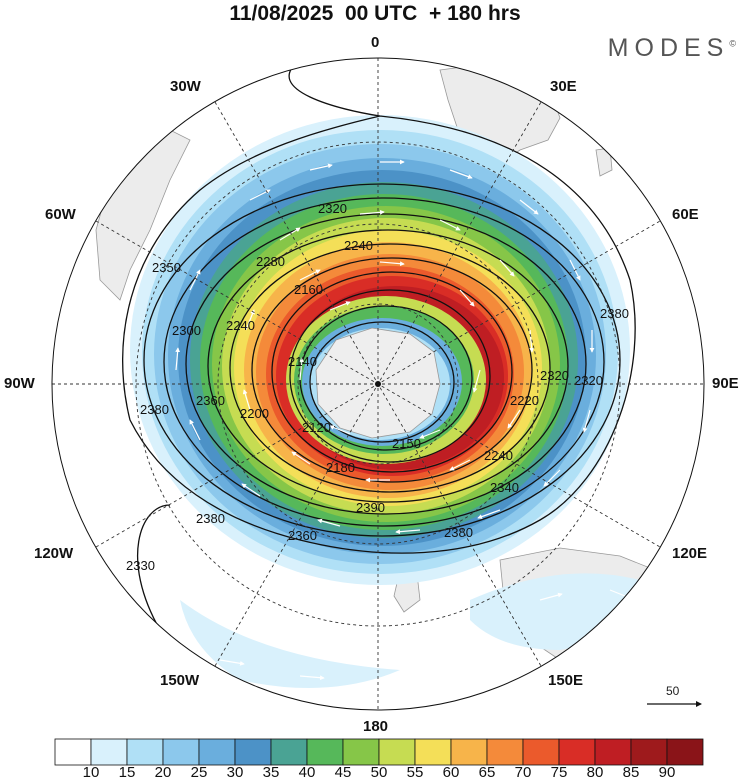 Image resolution: width=750 pixels, height=782 pixels. I want to click on contour-label: 2300, so click(186, 330).